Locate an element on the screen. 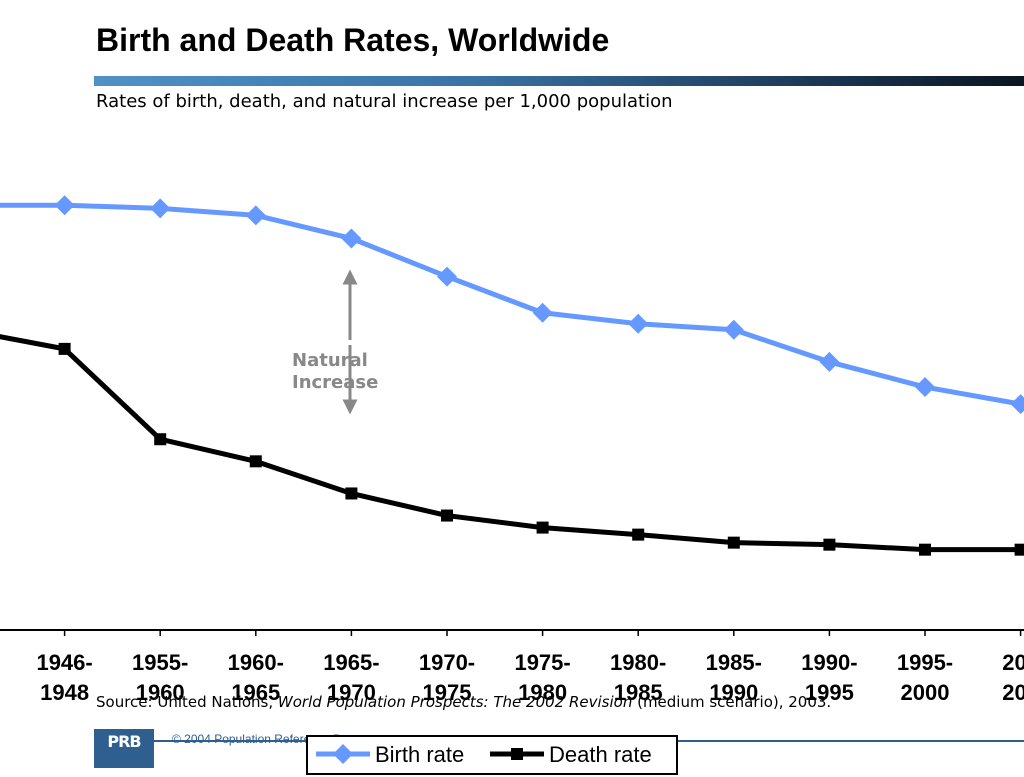 The image size is (1024, 777). x-tick-label: 1965- is located at coordinates (351, 662).